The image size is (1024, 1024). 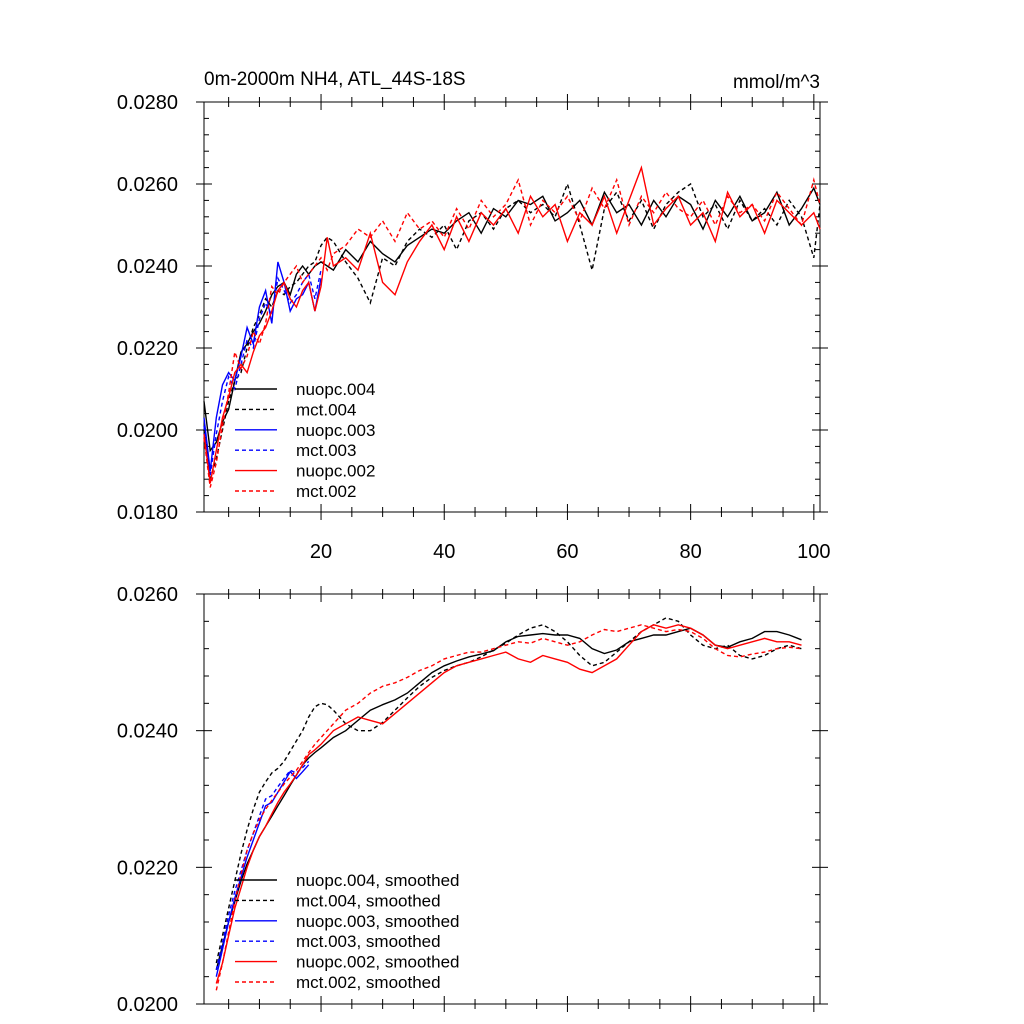 I want to click on x-tick-label: 60, so click(x=567, y=552).